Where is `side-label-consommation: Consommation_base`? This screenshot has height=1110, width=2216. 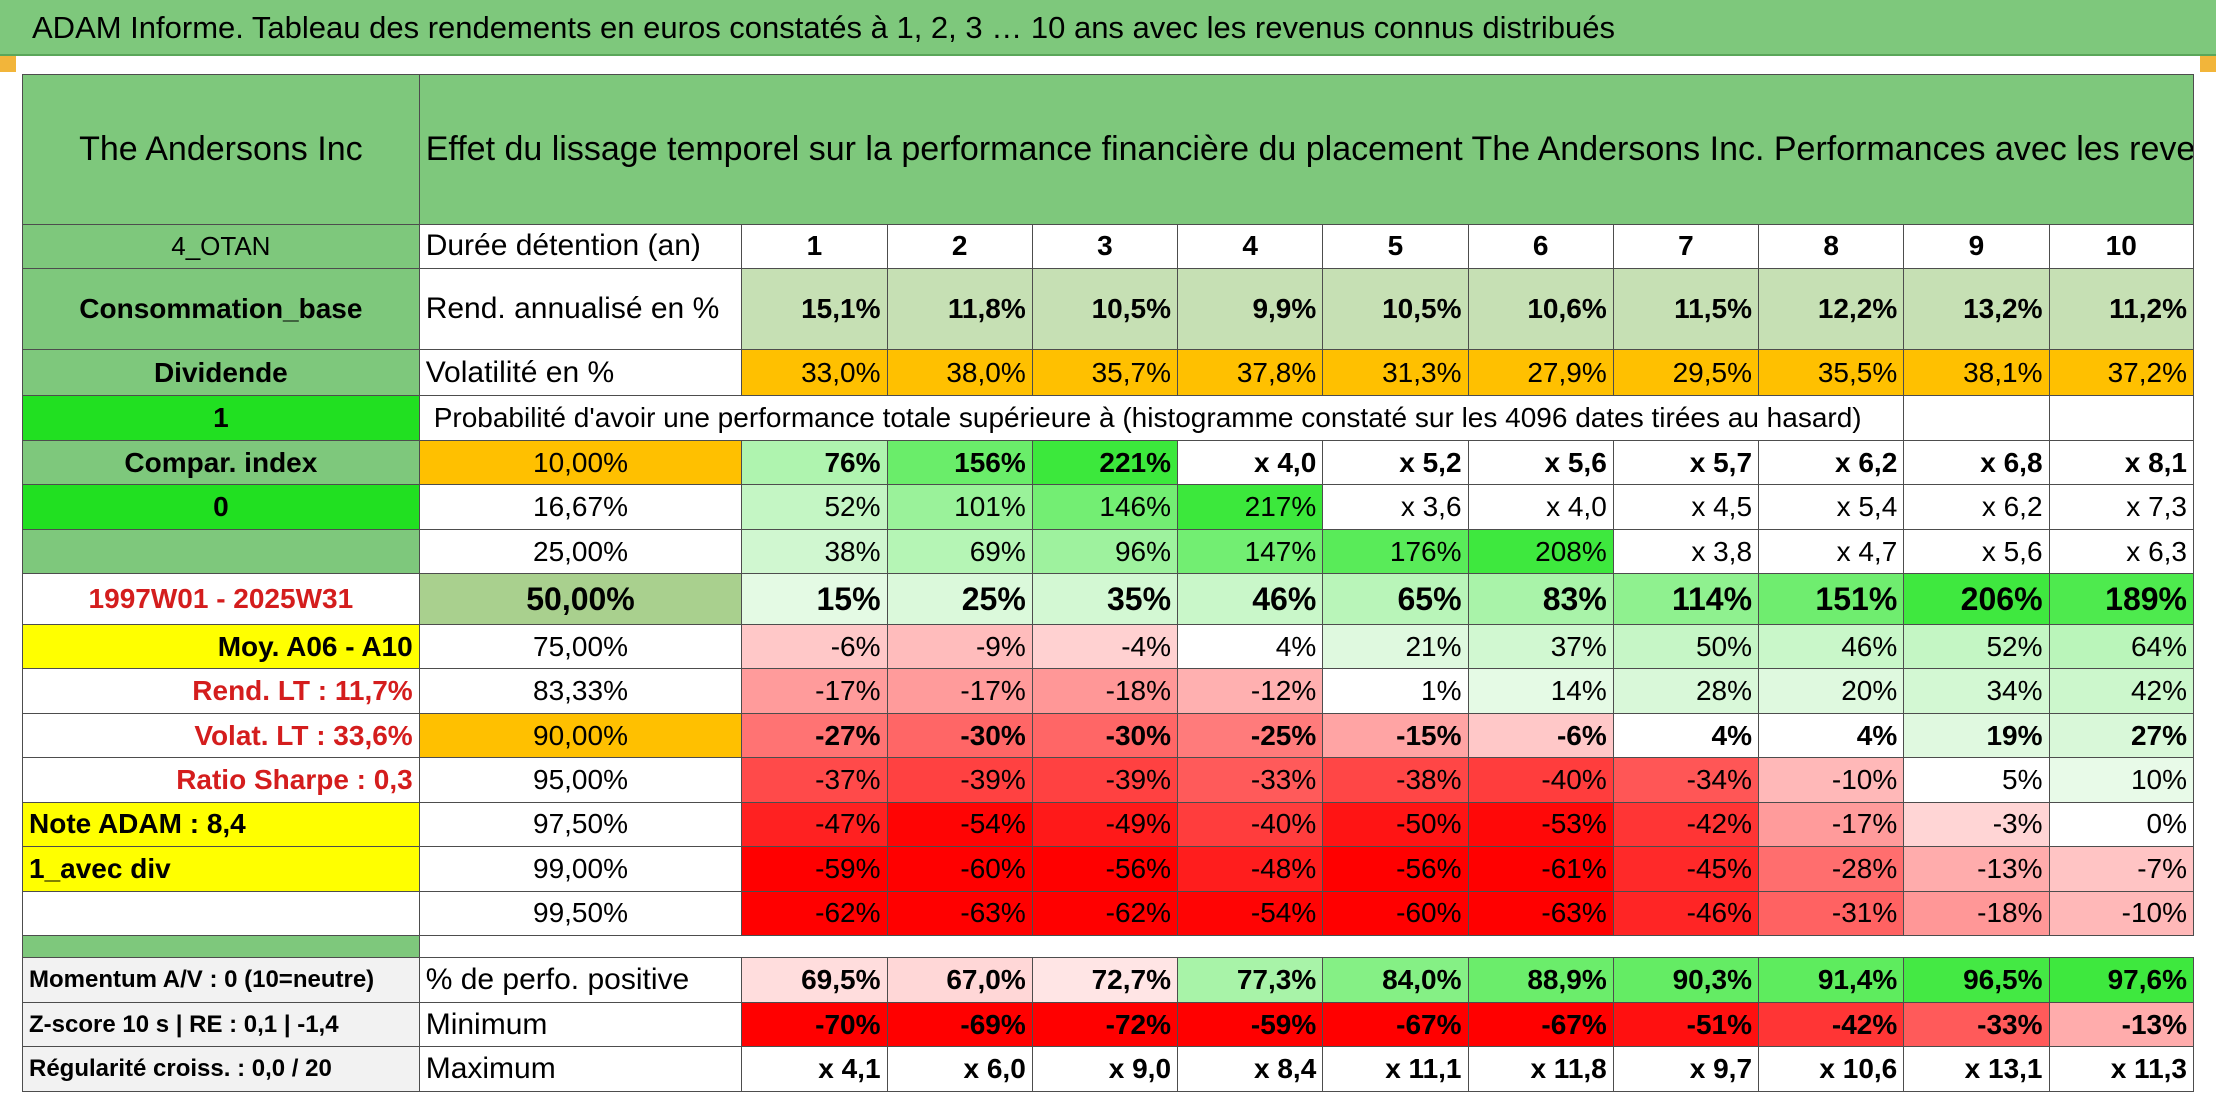
side-label-consommation: Consommation_base is located at coordinates (221, 309).